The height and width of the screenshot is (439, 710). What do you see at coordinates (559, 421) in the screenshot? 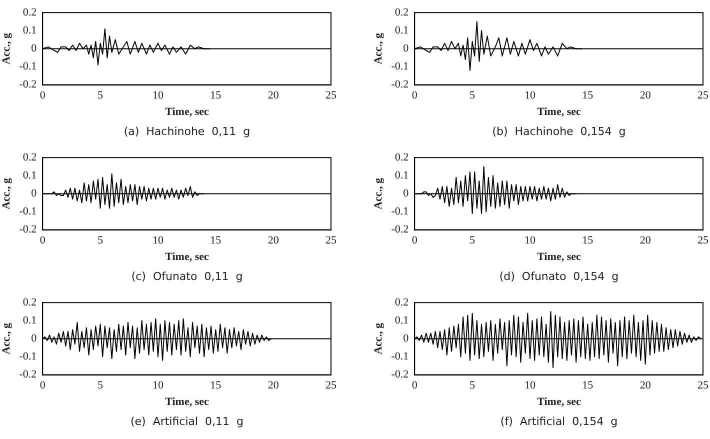
I see `text: (f) Artificial 0,154 g` at bounding box center [559, 421].